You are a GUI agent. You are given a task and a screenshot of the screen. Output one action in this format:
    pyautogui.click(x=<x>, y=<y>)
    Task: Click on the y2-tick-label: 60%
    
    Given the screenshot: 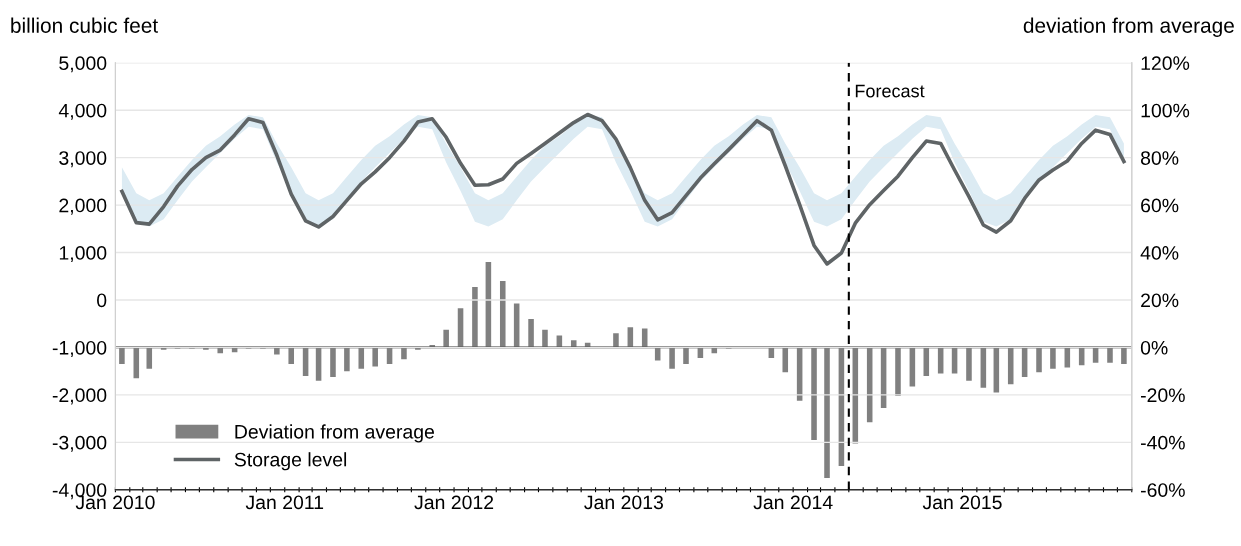 What is the action you would take?
    pyautogui.click(x=1160, y=205)
    